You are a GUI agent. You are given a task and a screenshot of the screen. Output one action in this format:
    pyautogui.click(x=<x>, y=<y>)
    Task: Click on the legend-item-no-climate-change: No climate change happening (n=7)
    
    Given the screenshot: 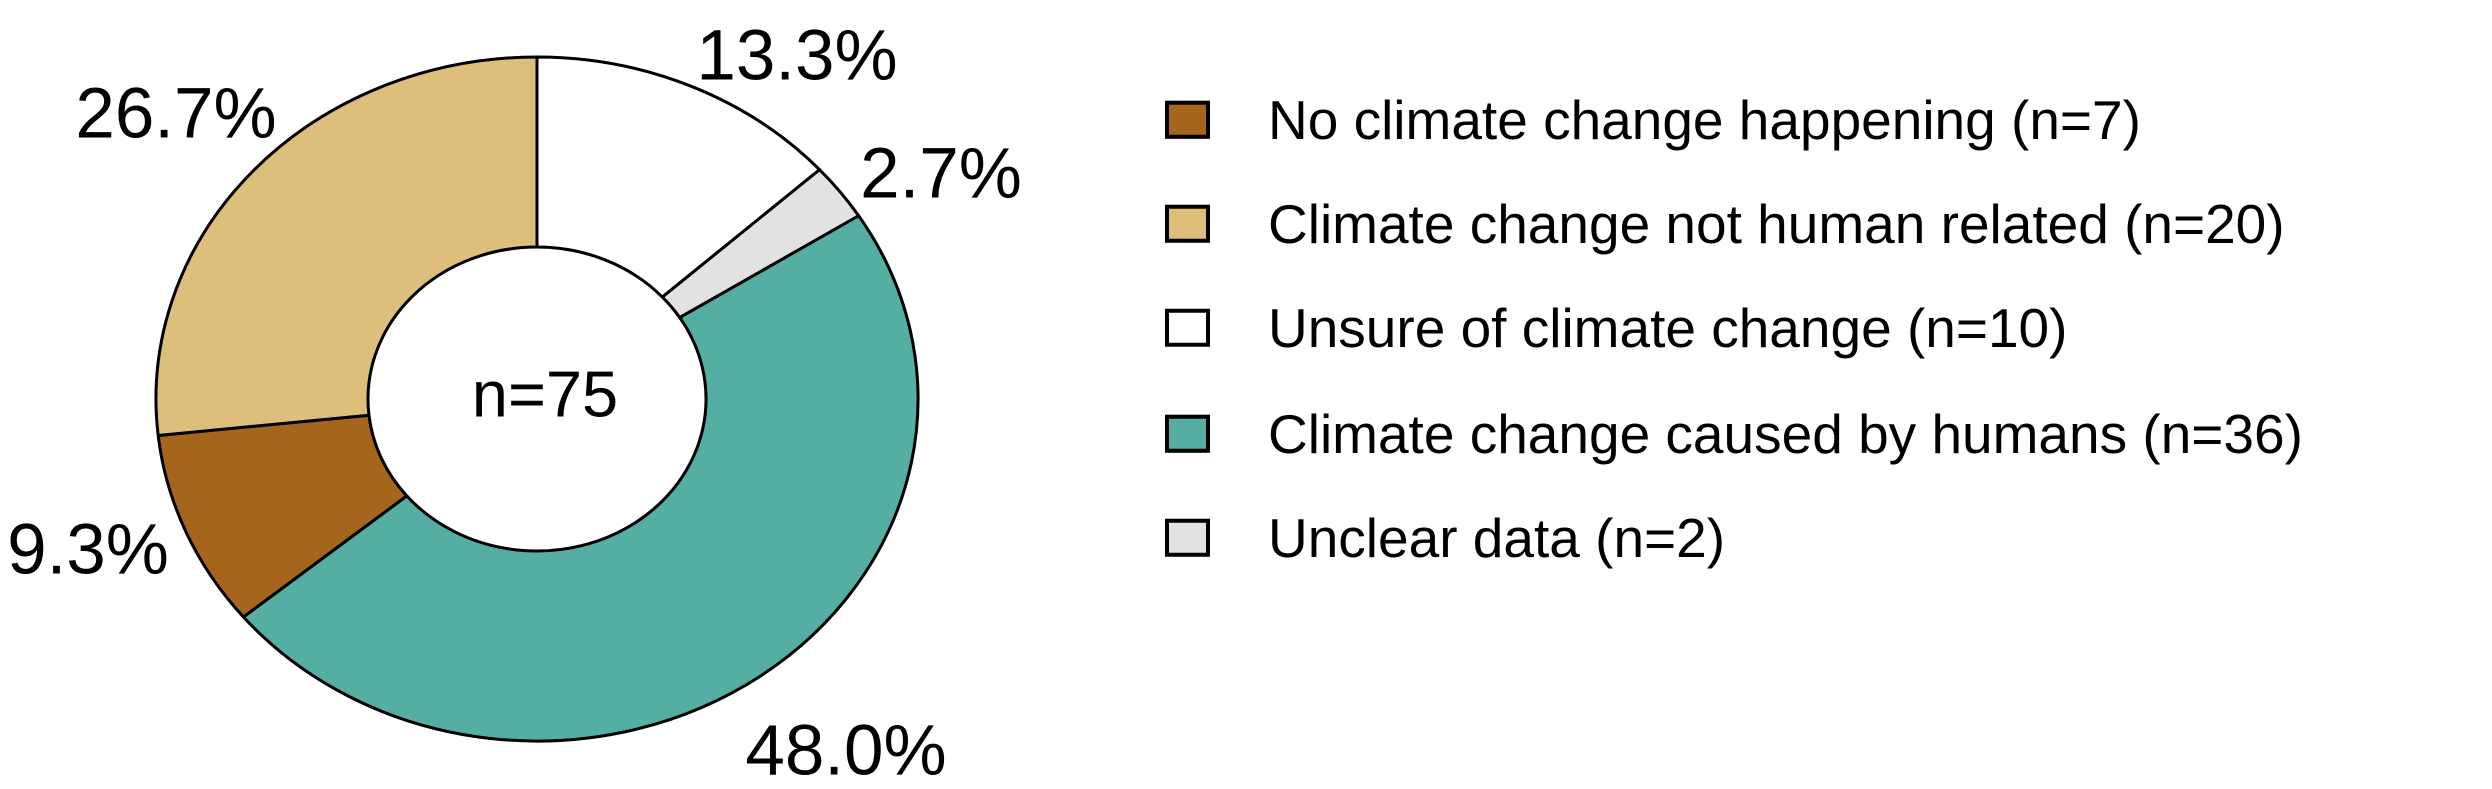 What is the action you would take?
    pyautogui.click(x=1653, y=120)
    